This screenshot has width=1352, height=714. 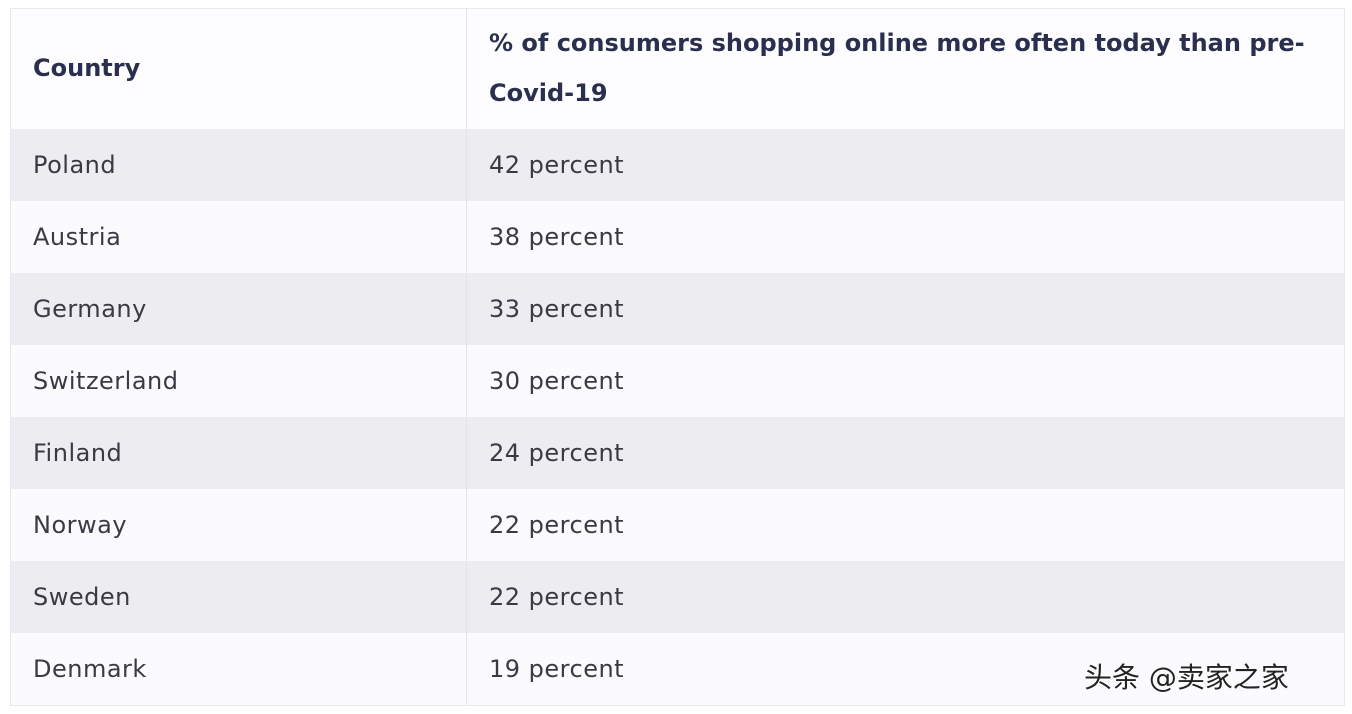 What do you see at coordinates (238, 597) in the screenshot?
I see `country-cell: Sweden` at bounding box center [238, 597].